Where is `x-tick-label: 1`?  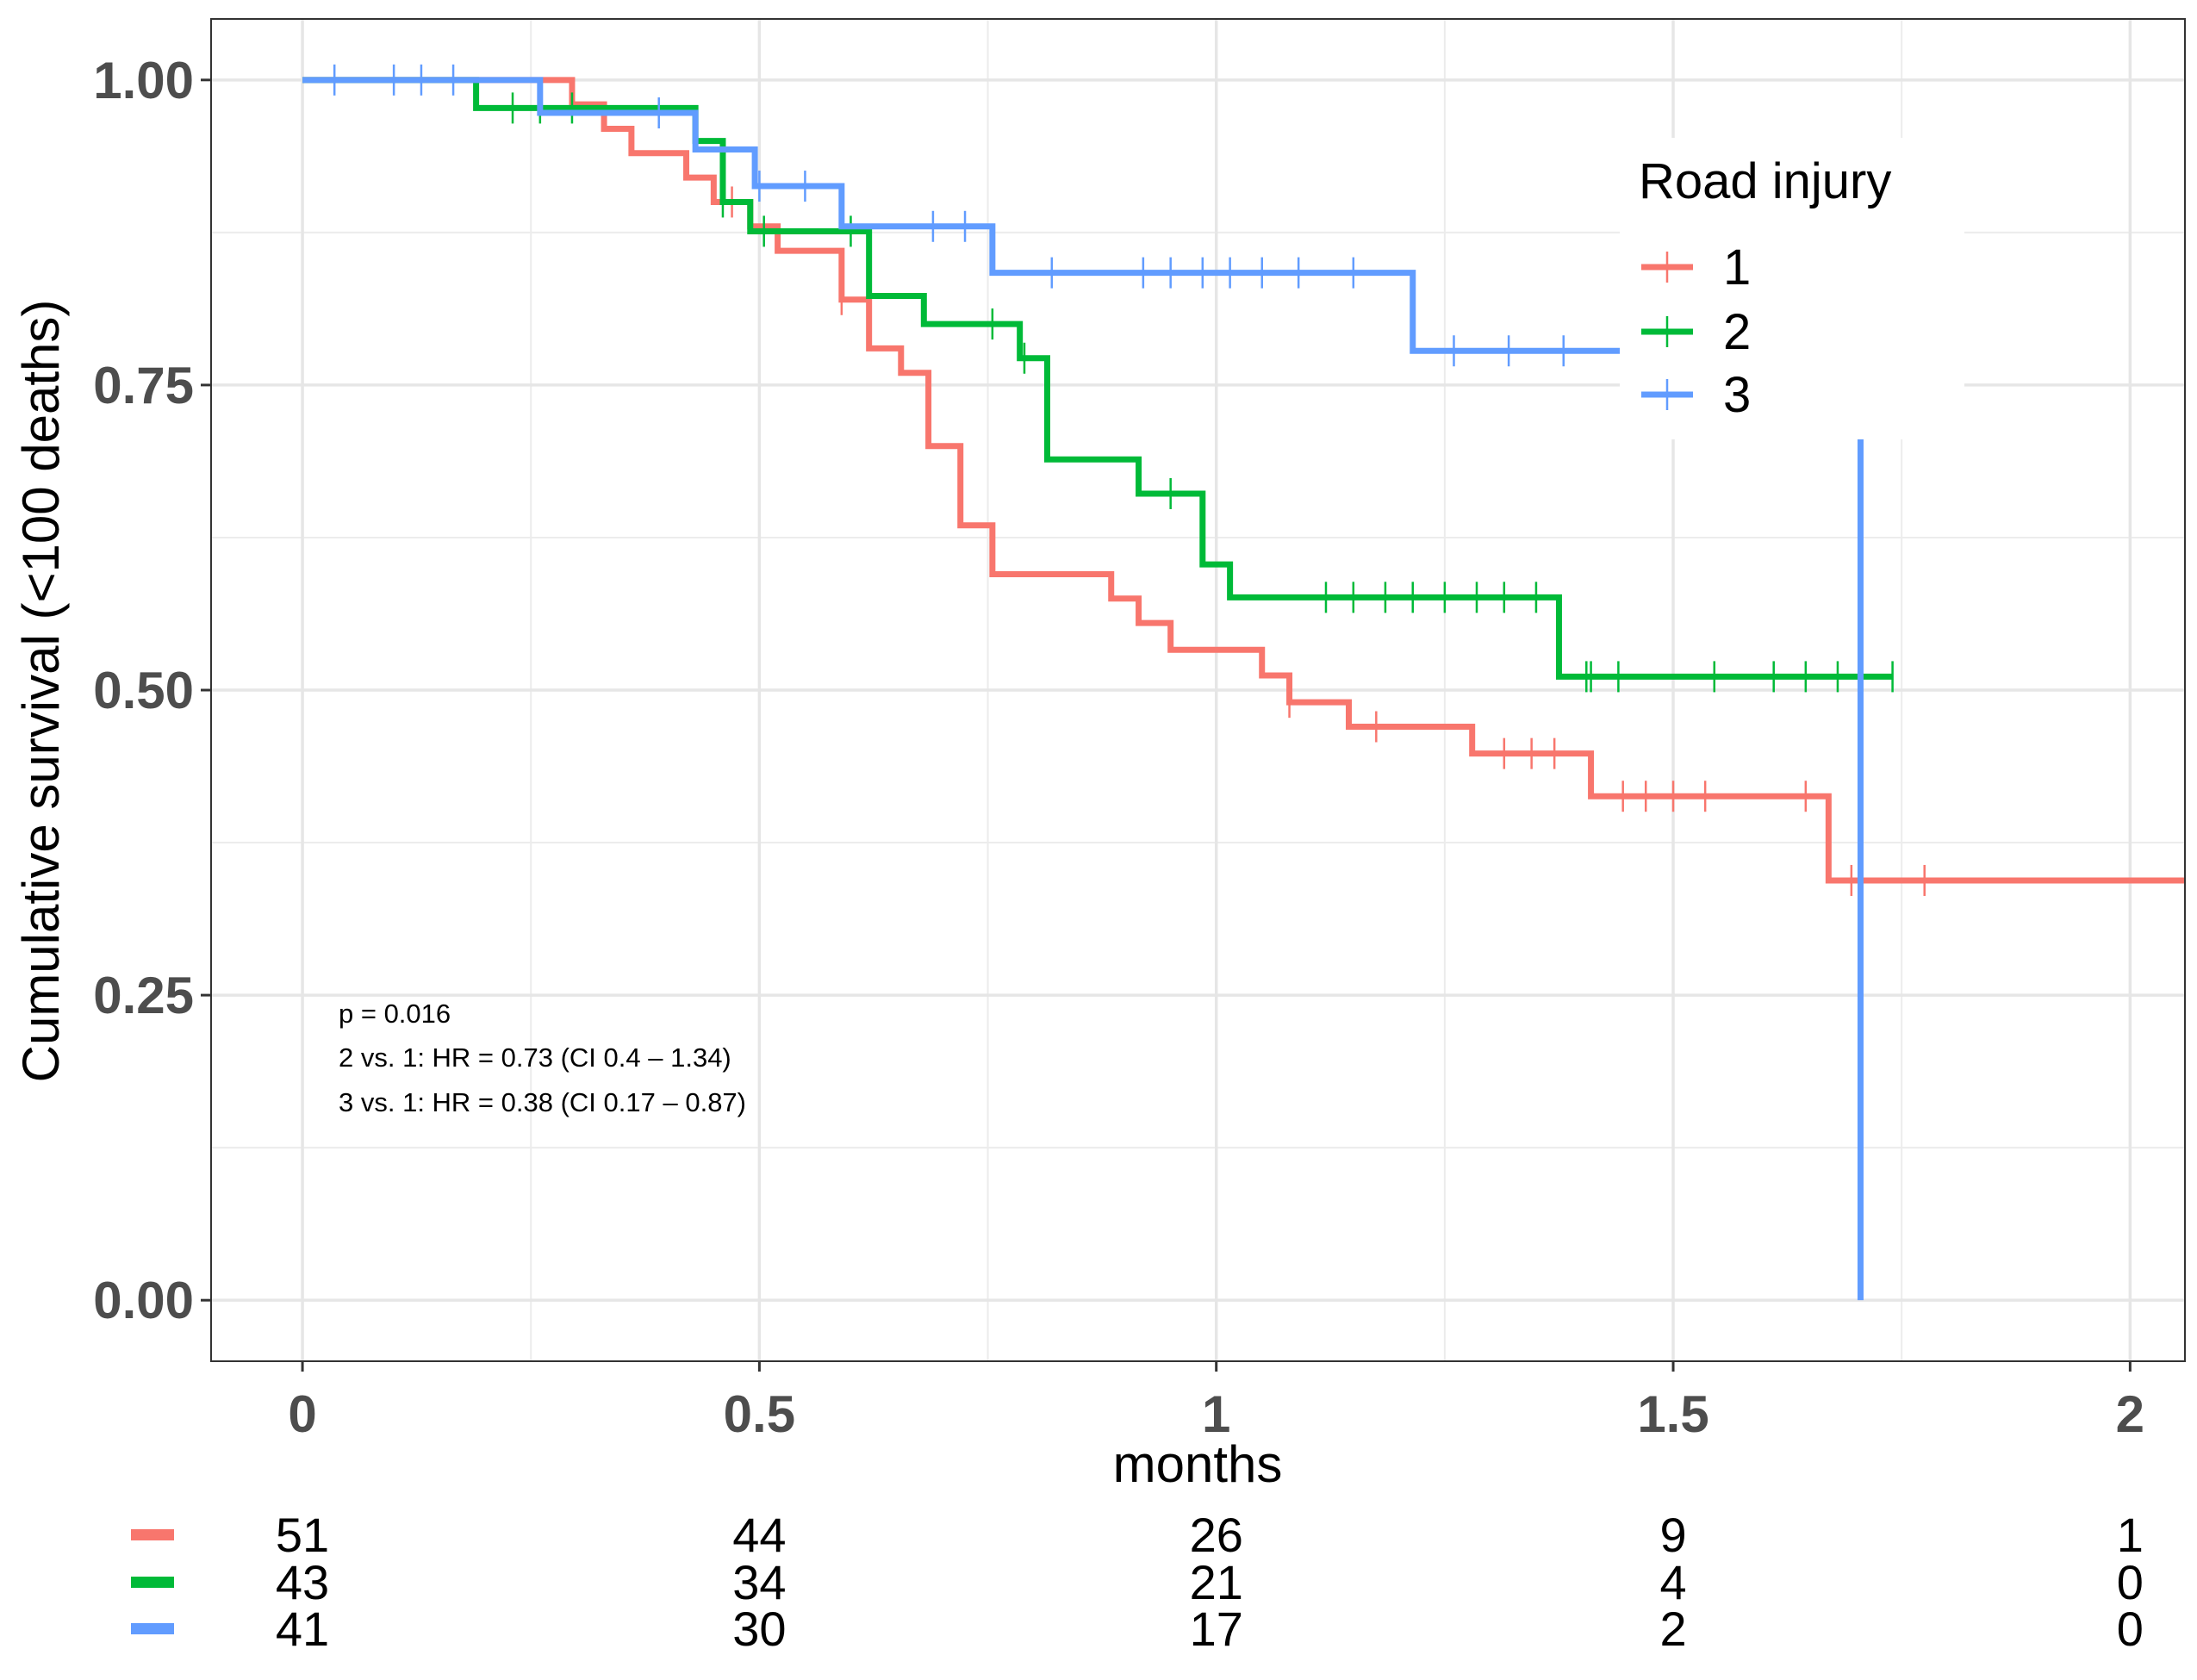 x-tick-label: 1 is located at coordinates (1216, 1414).